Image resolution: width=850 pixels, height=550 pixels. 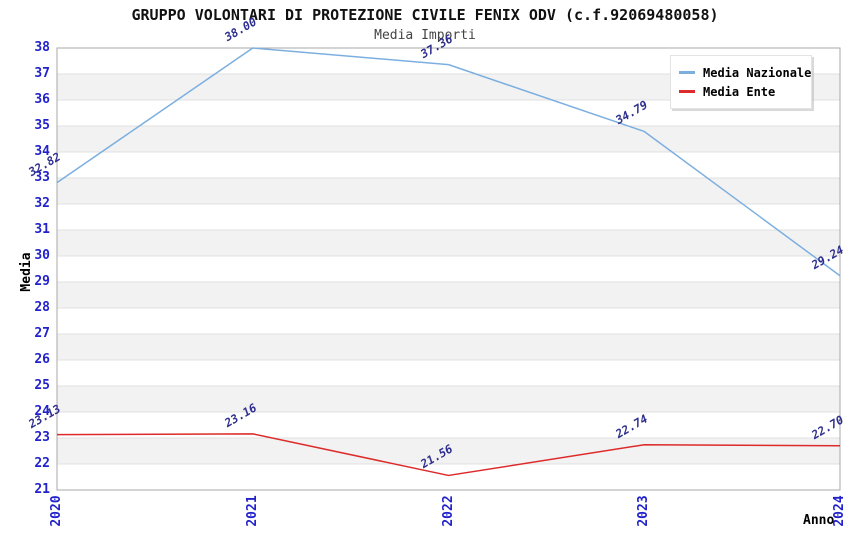 What do you see at coordinates (252, 511) in the screenshot?
I see `x-tick-label: 2021` at bounding box center [252, 511].